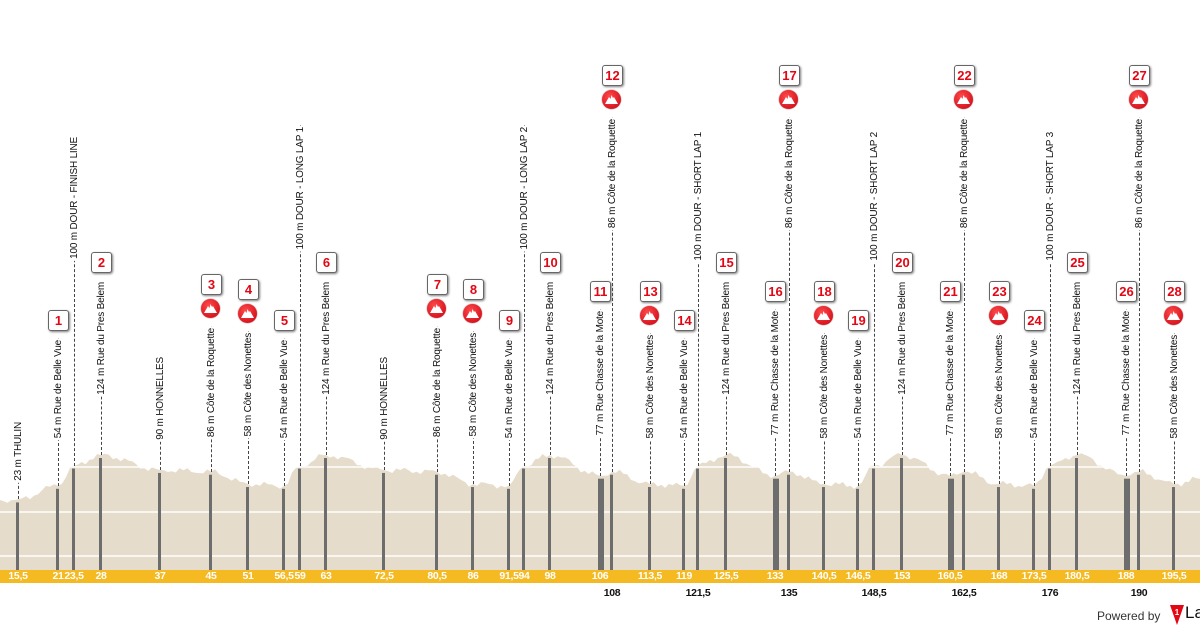 The image size is (1200, 630). Describe the element at coordinates (211, 284) in the screenshot. I see `waypoint-number-badge: 3` at that location.